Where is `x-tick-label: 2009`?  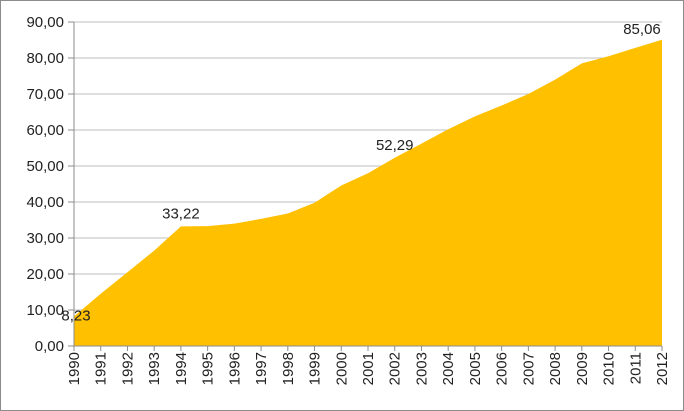
x-tick-label: 2009 is located at coordinates (582, 368).